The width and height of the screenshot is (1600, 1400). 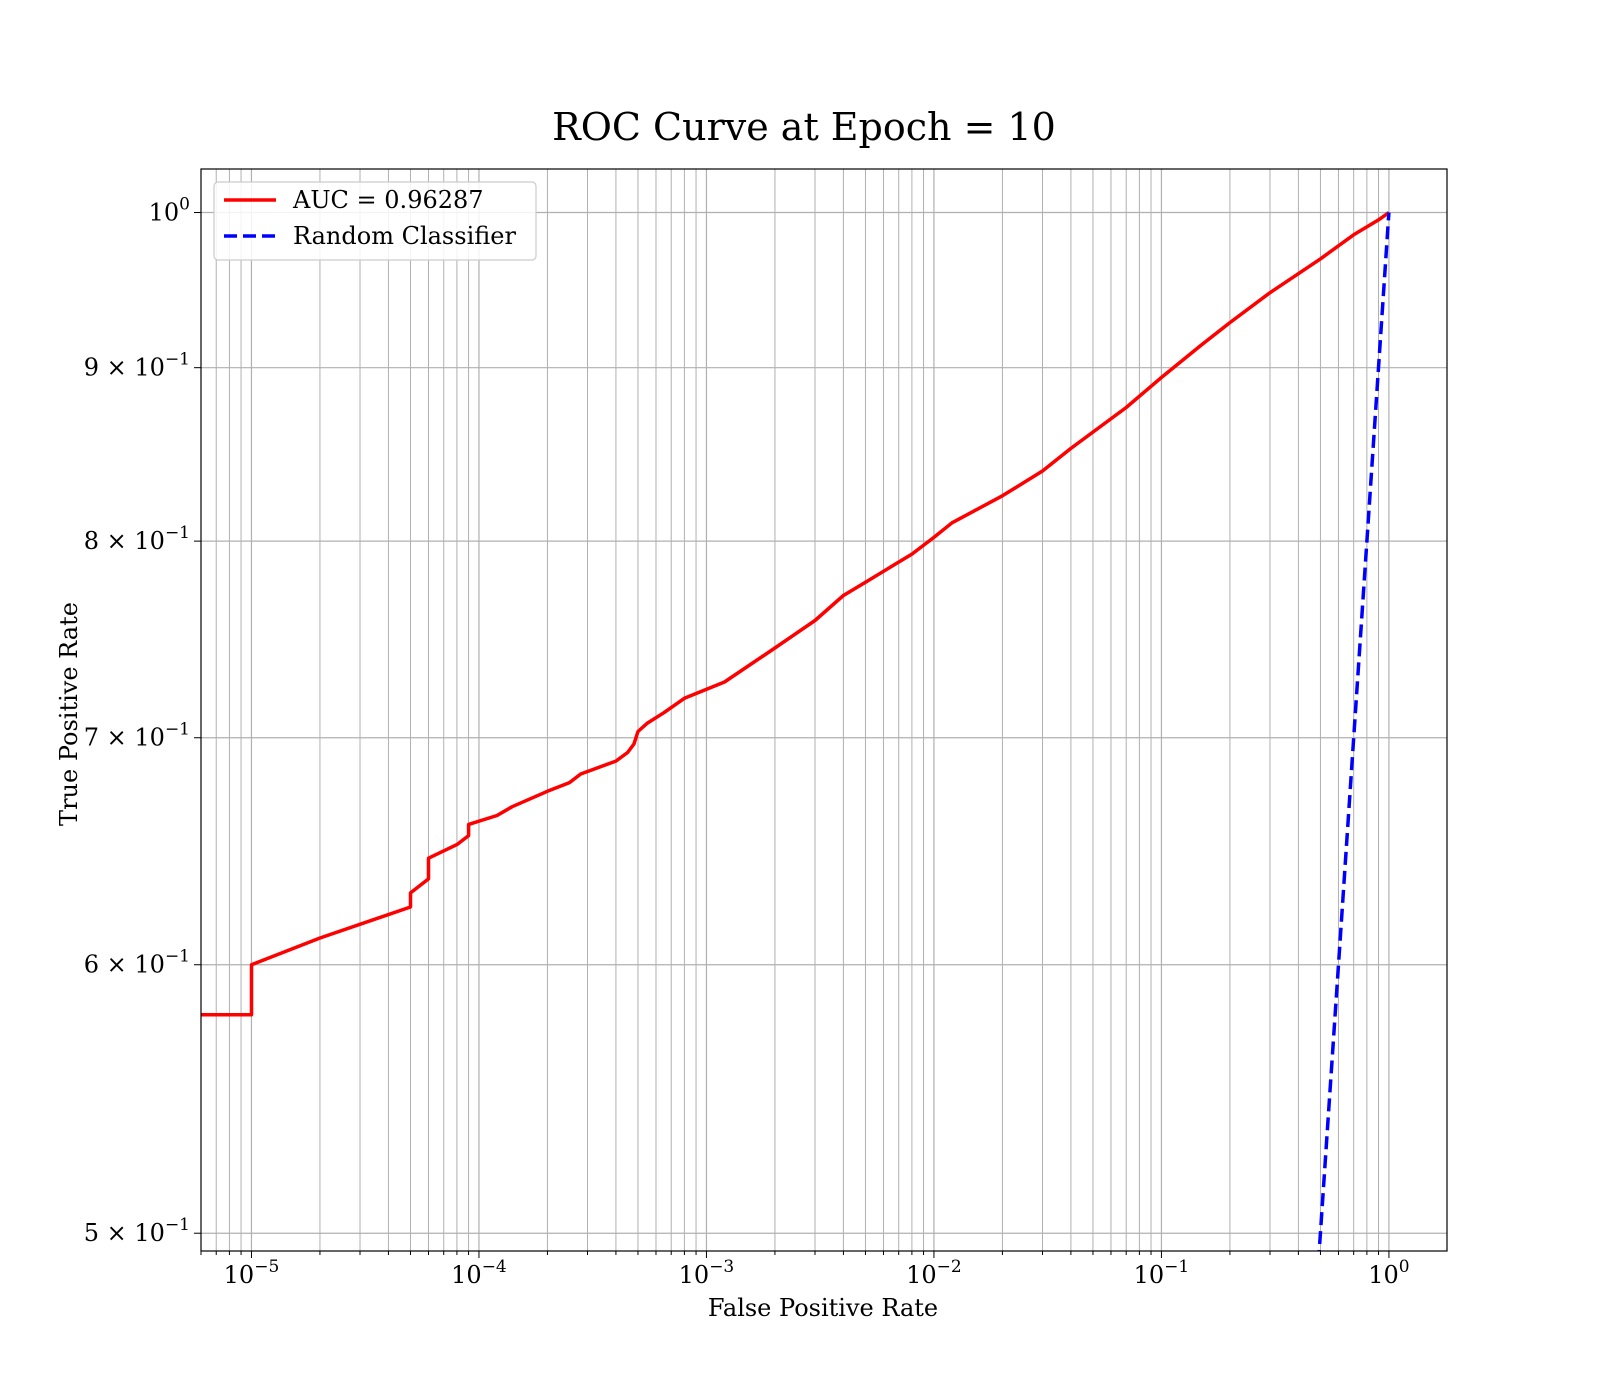 What do you see at coordinates (388, 200) in the screenshot?
I see `legend-label-auc: AUC = 0.96287` at bounding box center [388, 200].